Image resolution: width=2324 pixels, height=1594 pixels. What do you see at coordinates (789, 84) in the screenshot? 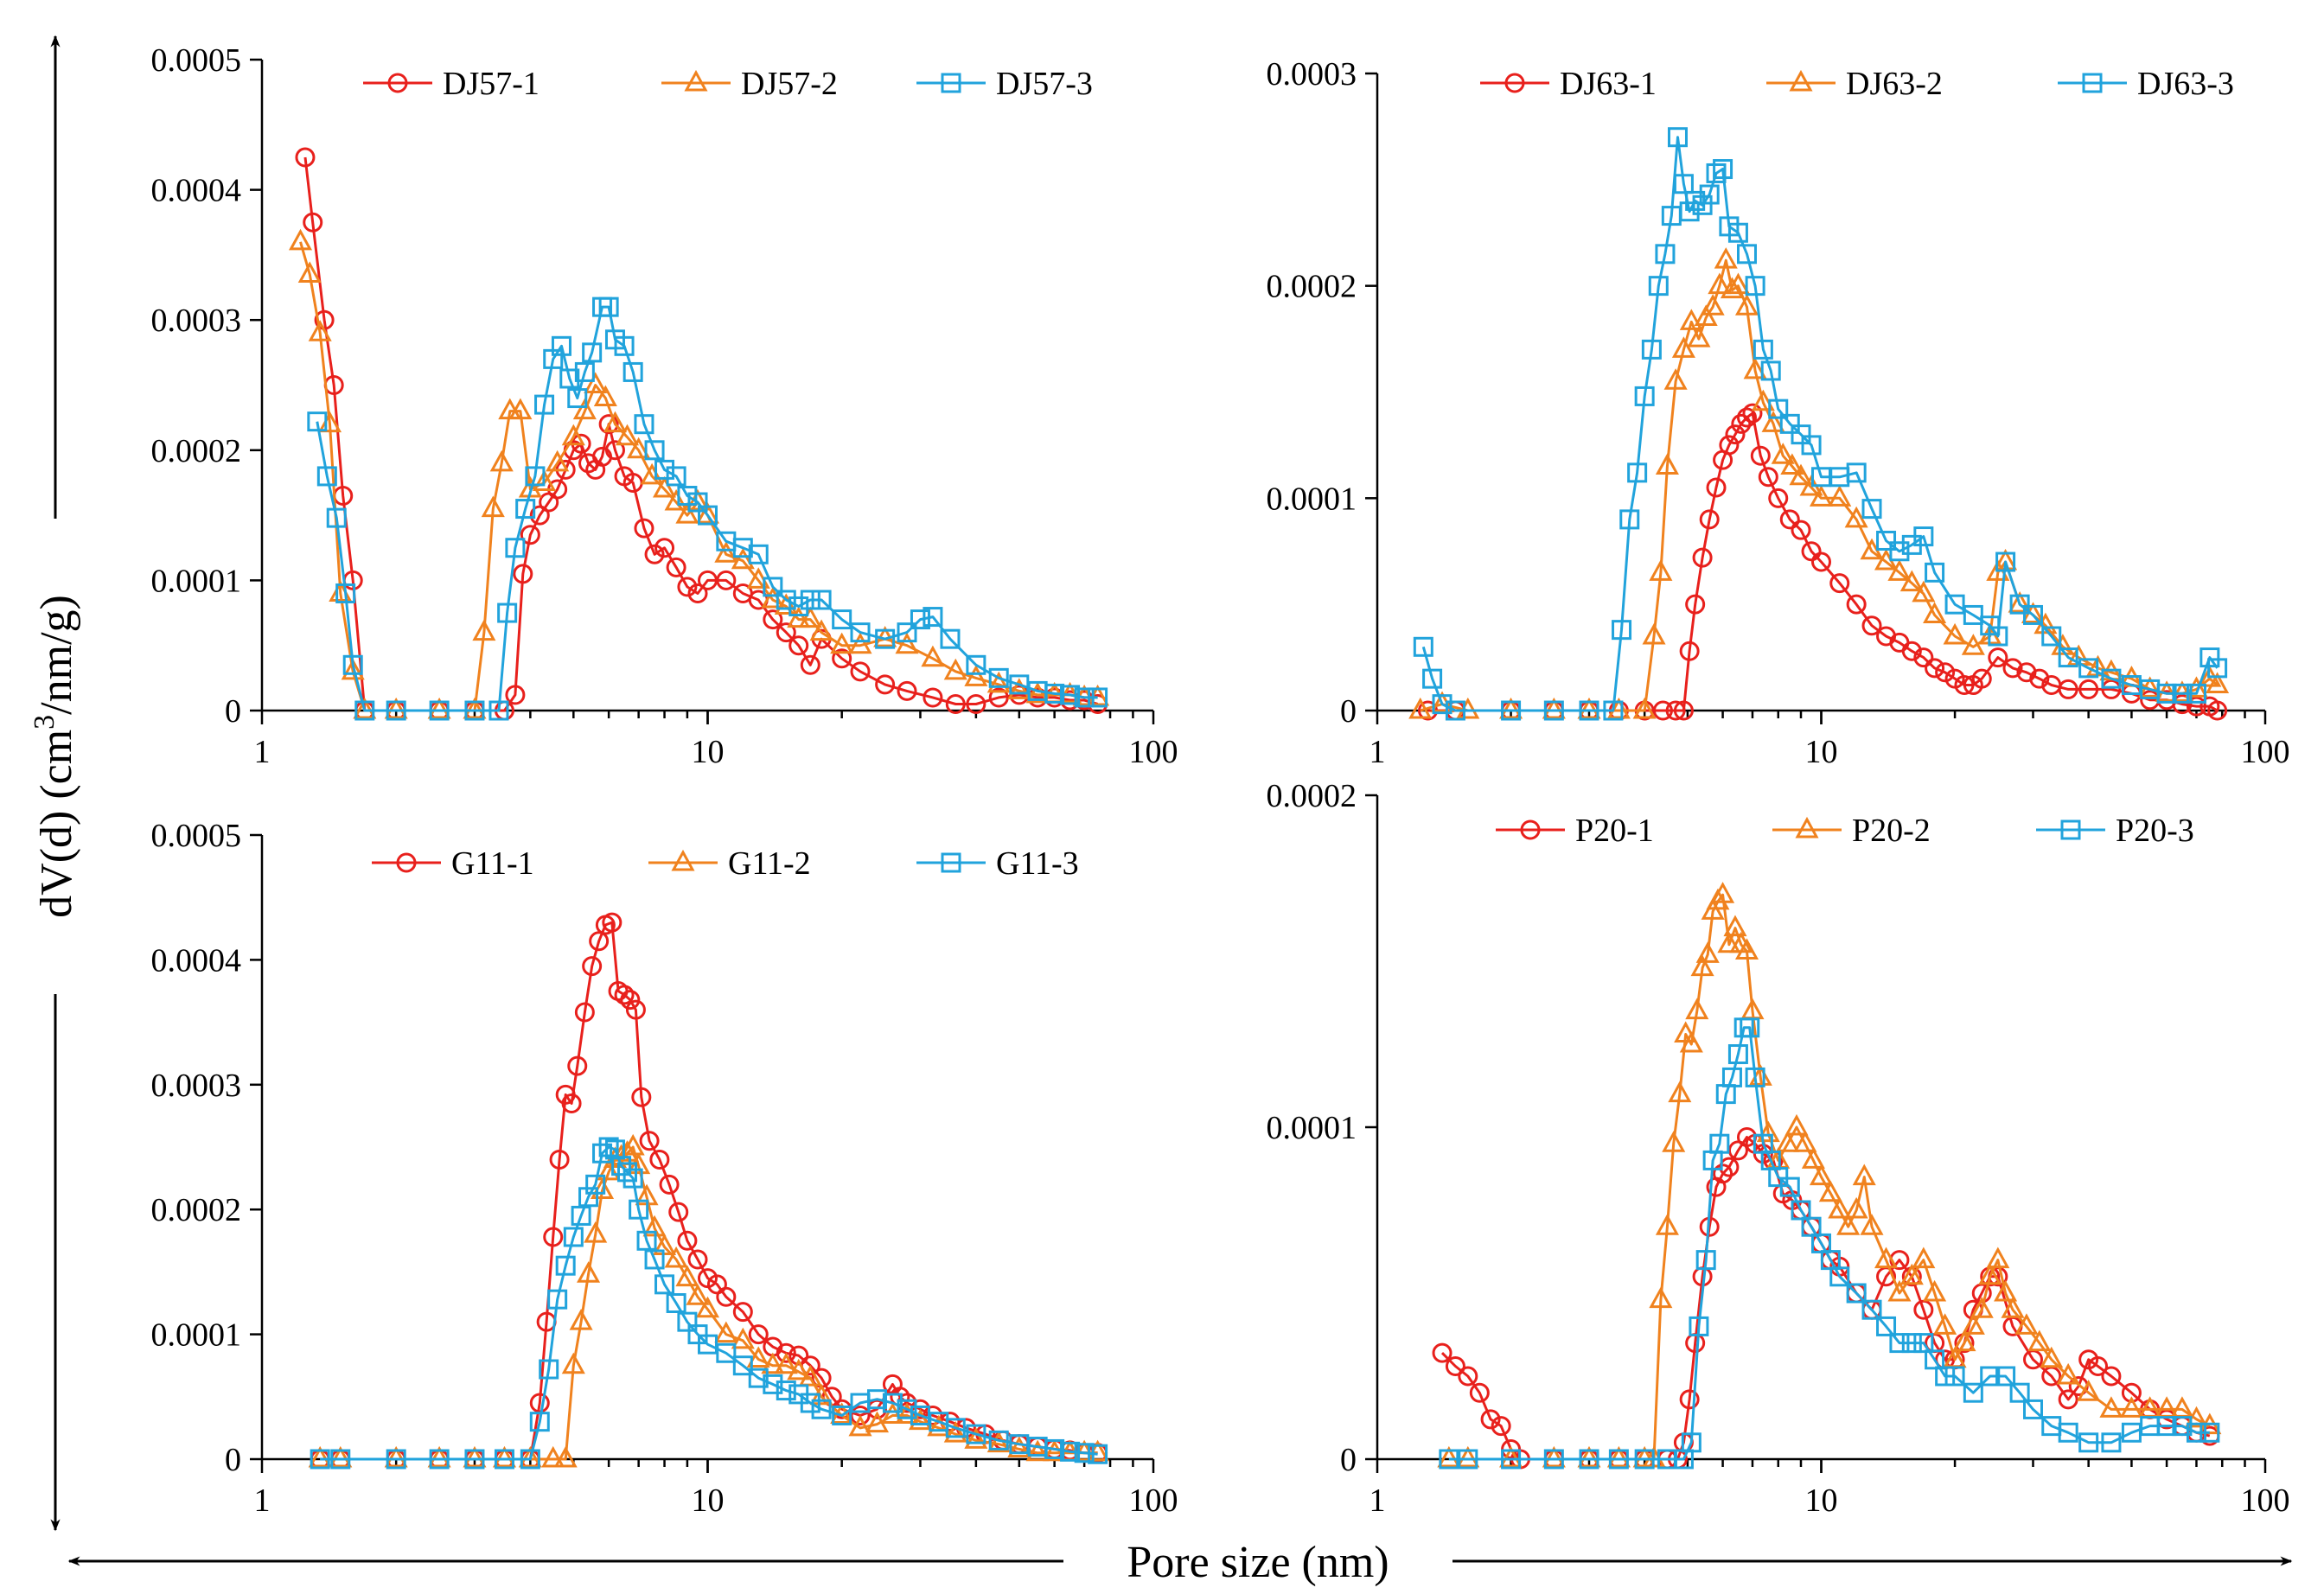
I see `legend-label: DJ57-2` at bounding box center [789, 84].